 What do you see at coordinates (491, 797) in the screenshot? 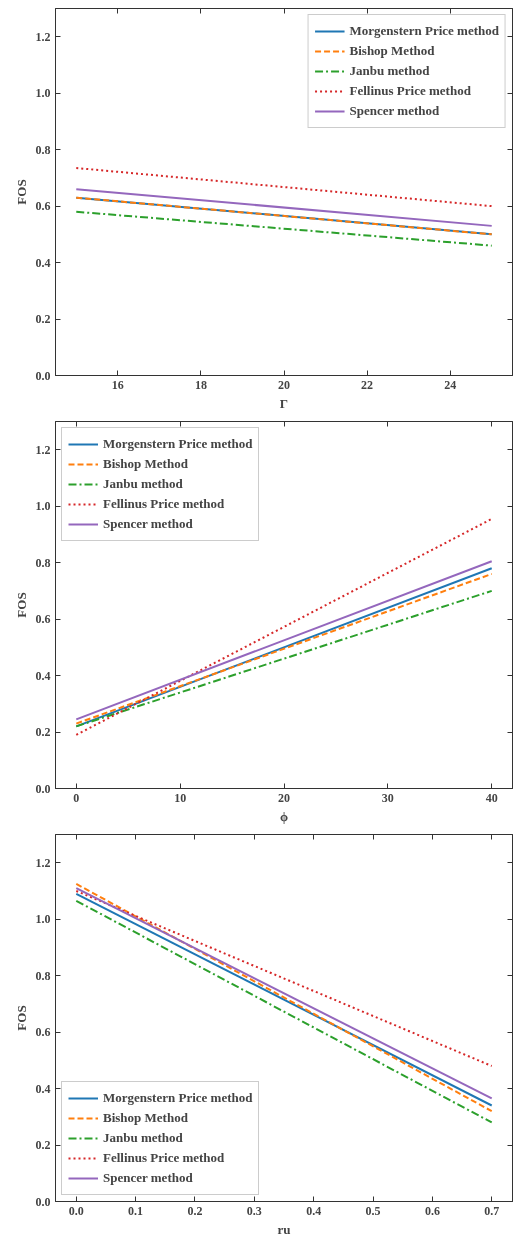
I see `x-tick-label: 40` at bounding box center [491, 797].